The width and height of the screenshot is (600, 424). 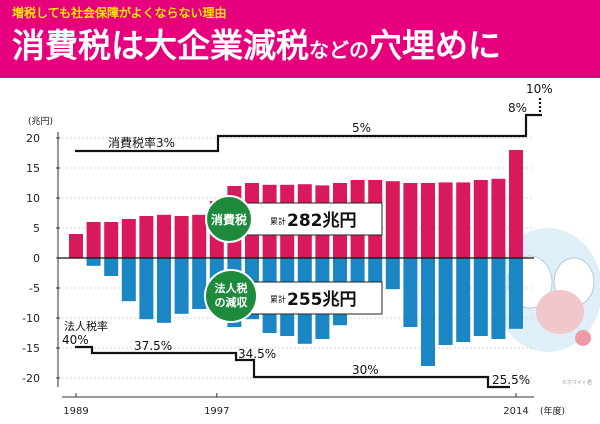 What do you see at coordinates (31, 378) in the screenshot?
I see `y-tick-label: -20` at bounding box center [31, 378].